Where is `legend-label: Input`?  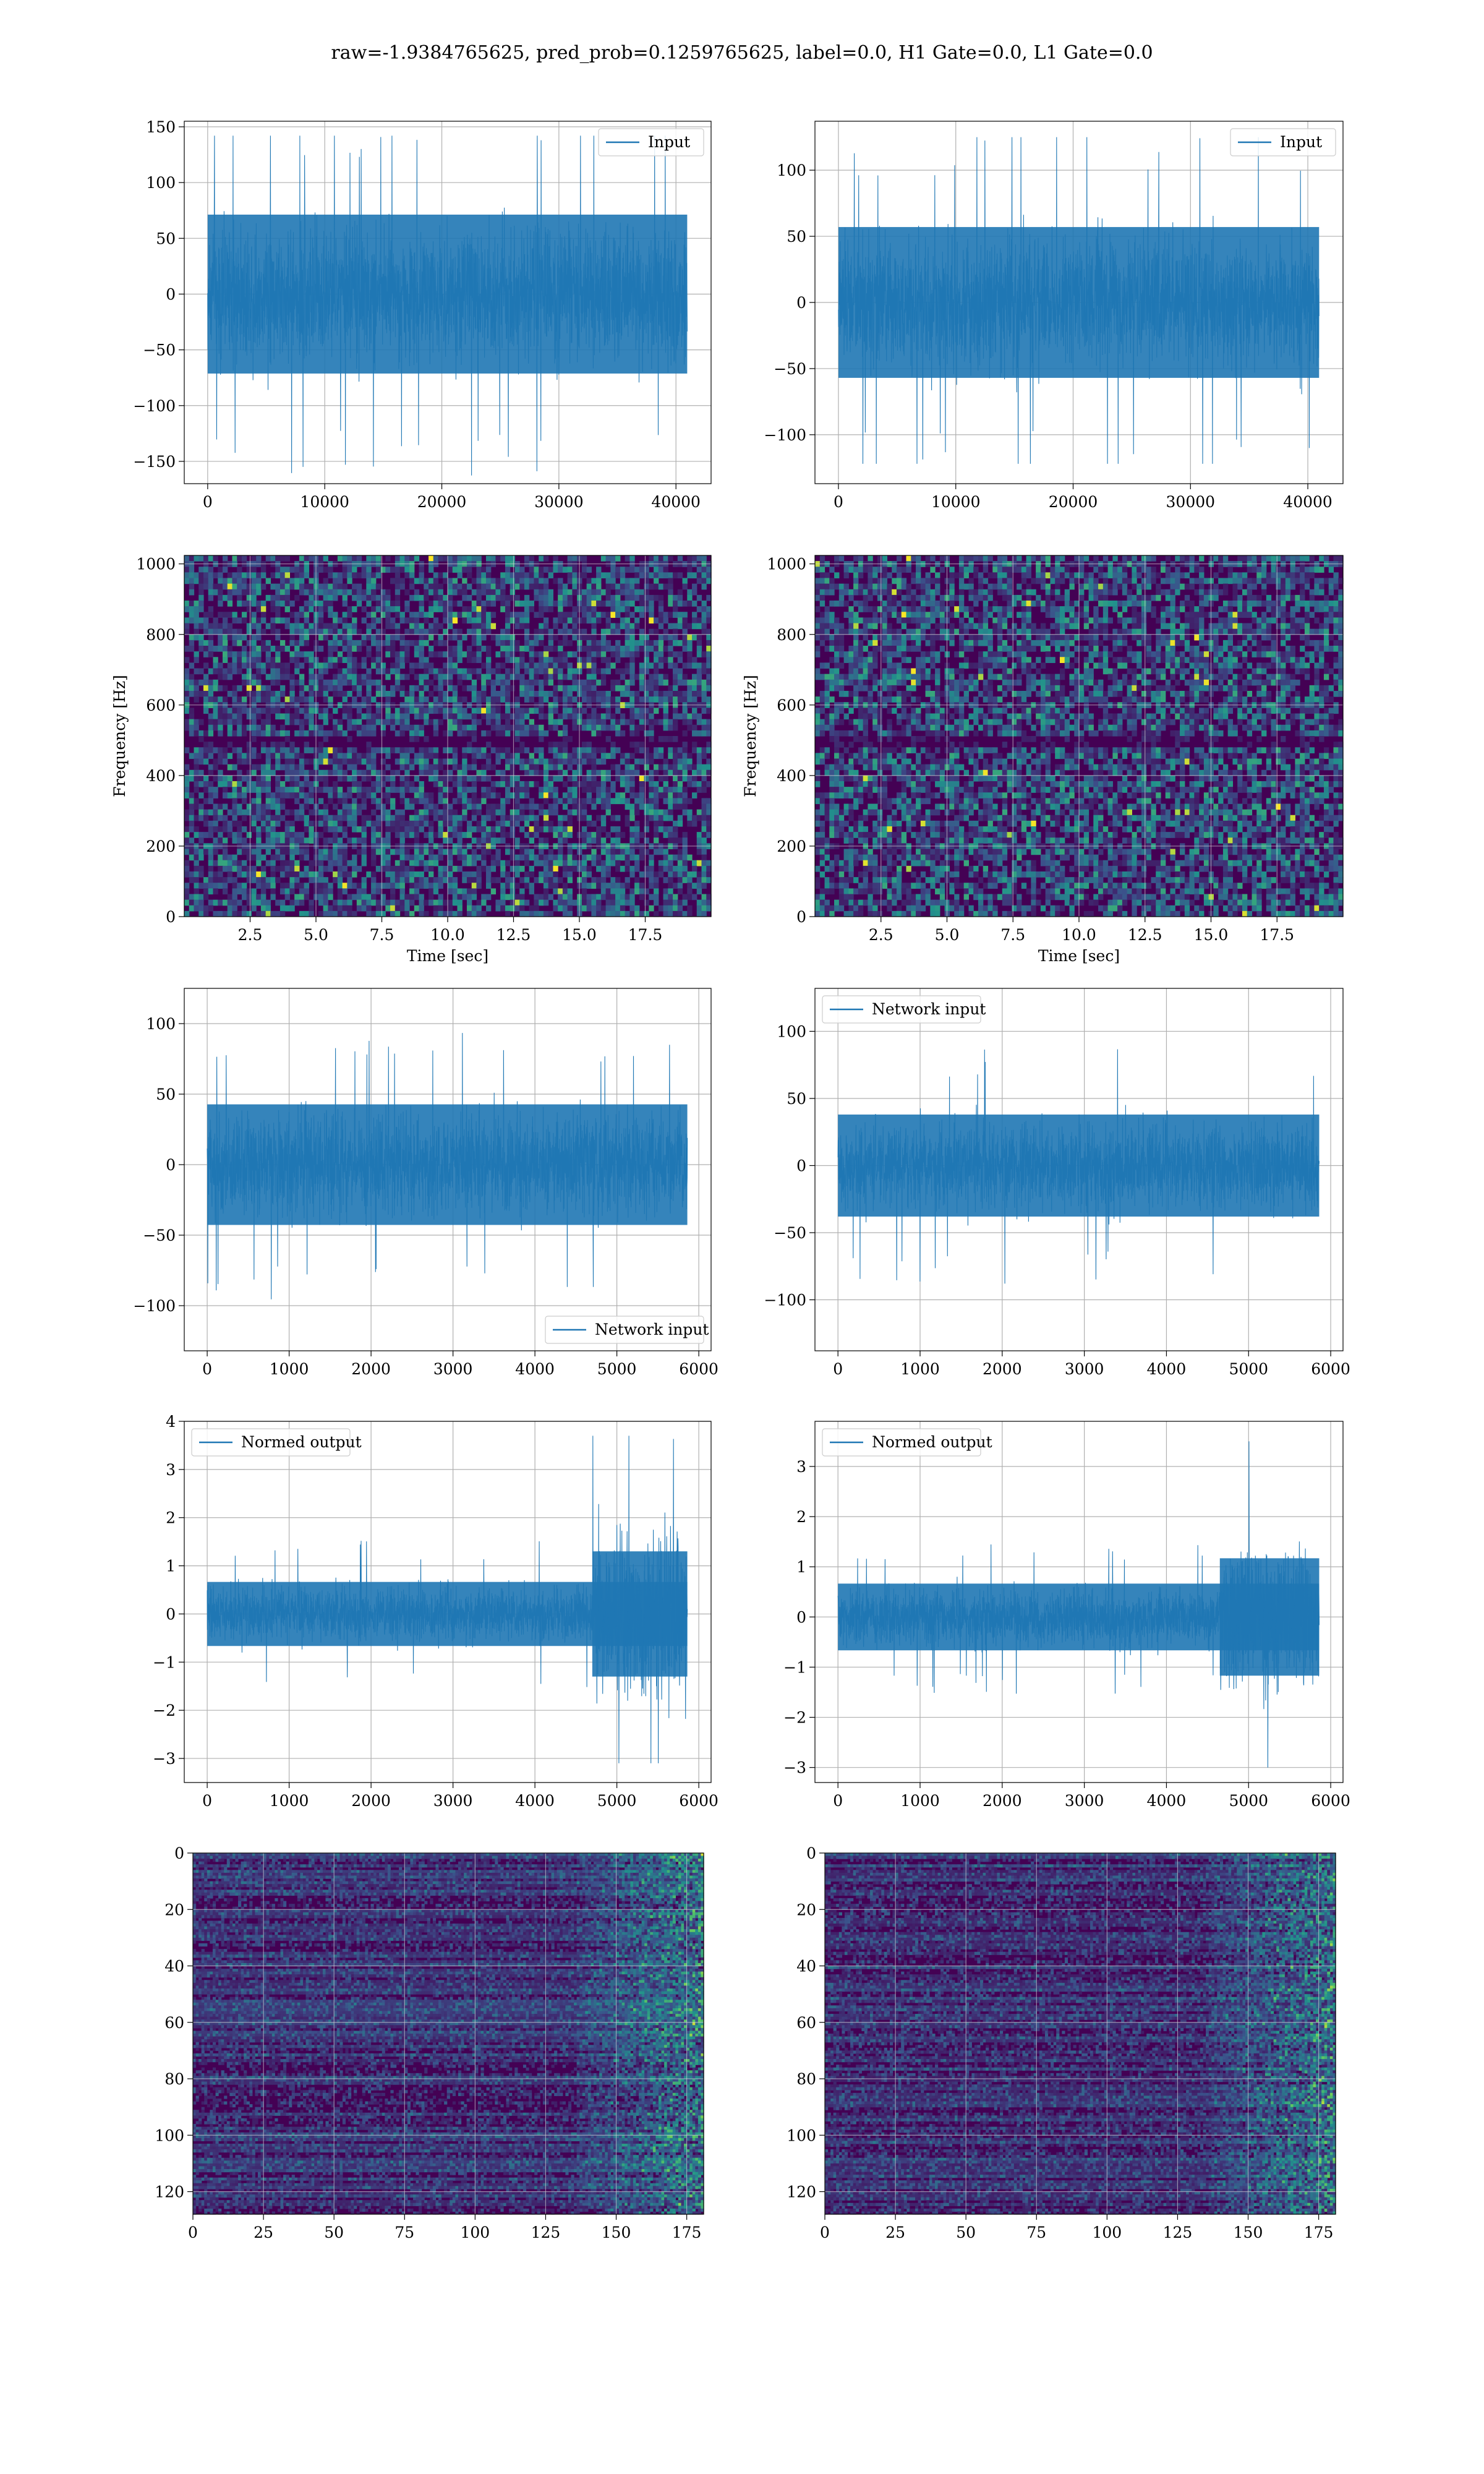 legend-label: Input is located at coordinates (669, 142).